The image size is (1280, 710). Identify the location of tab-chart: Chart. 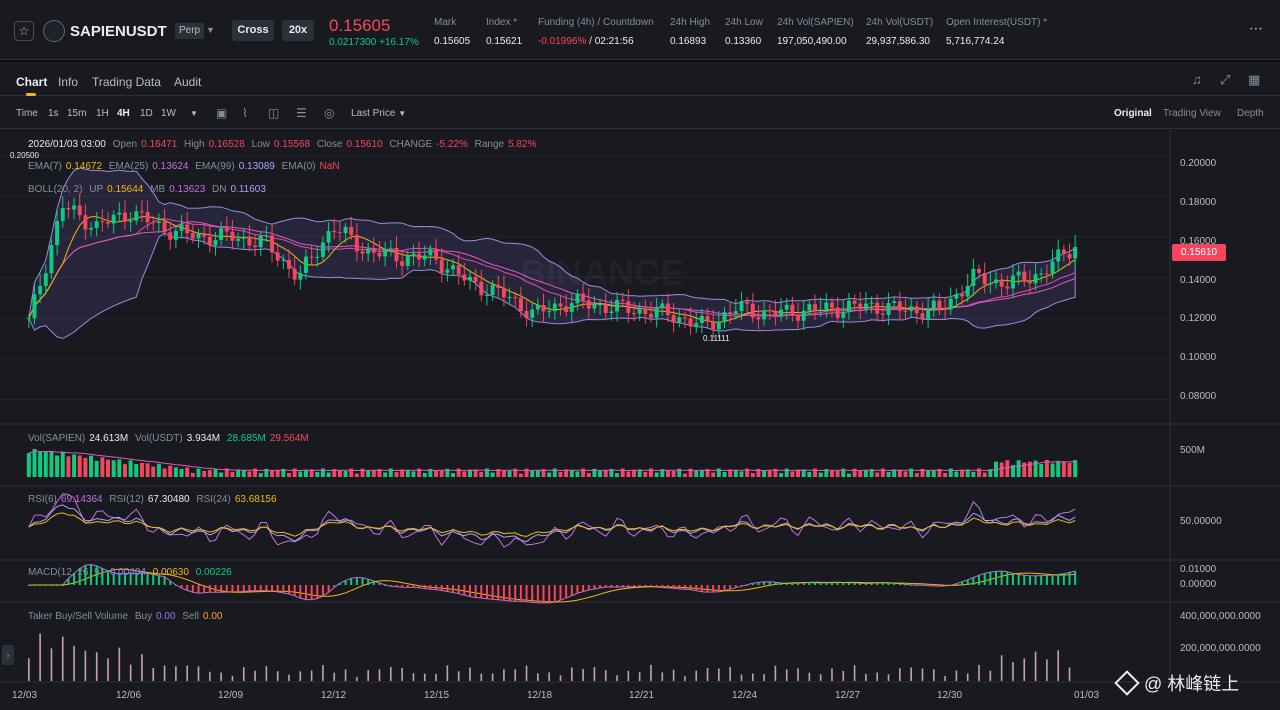
(32, 82).